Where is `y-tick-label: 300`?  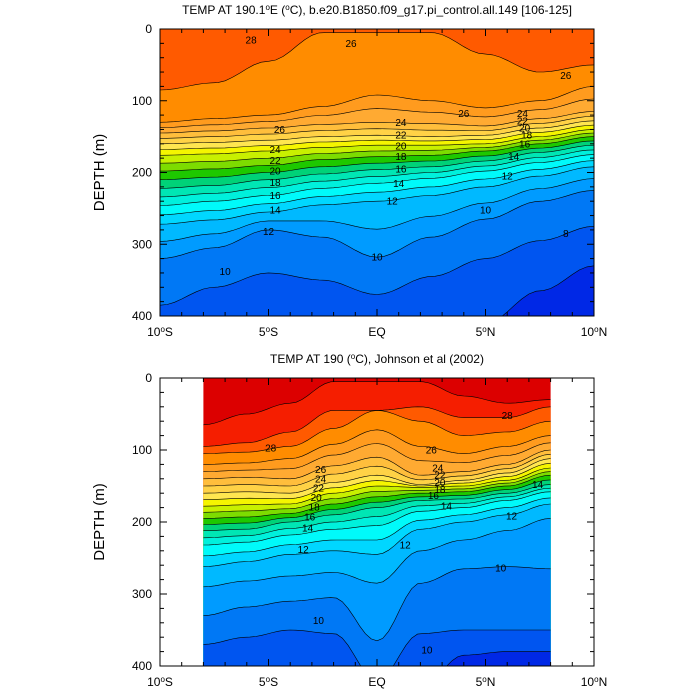
y-tick-label: 300 is located at coordinates (142, 594).